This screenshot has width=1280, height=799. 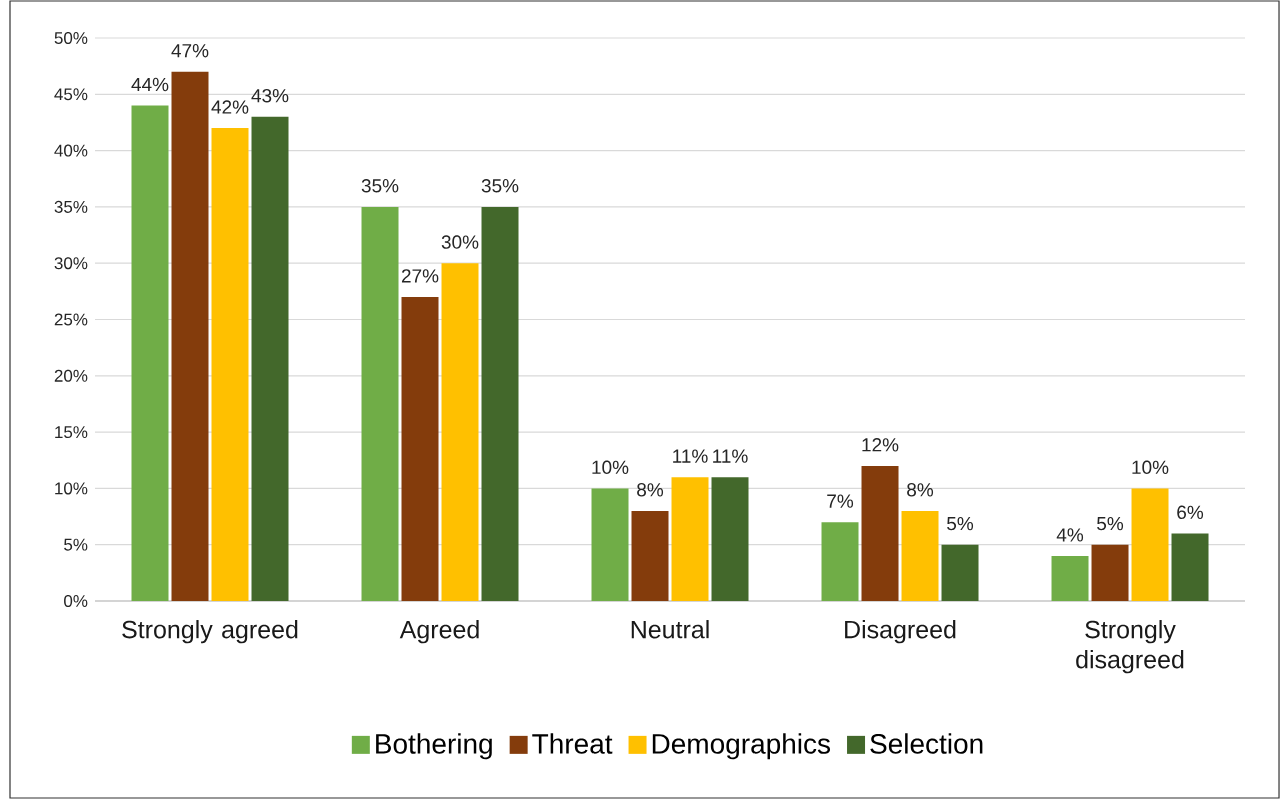 What do you see at coordinates (439, 632) in the screenshot?
I see `x-tick-label: Agreed` at bounding box center [439, 632].